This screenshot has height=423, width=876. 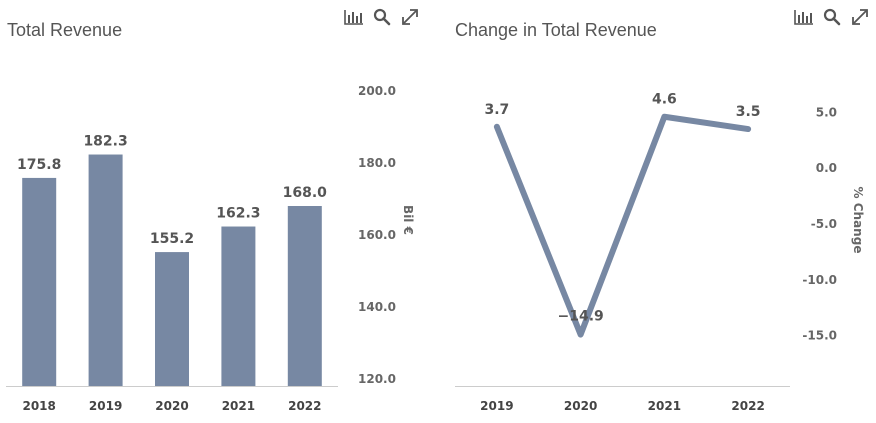 What do you see at coordinates (38, 406) in the screenshot?
I see `x-tick-2018: 2018` at bounding box center [38, 406].